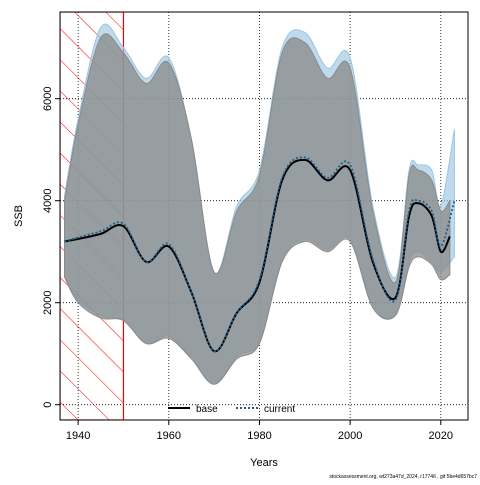  I want to click on x-axis-title: Years, so click(264, 463).